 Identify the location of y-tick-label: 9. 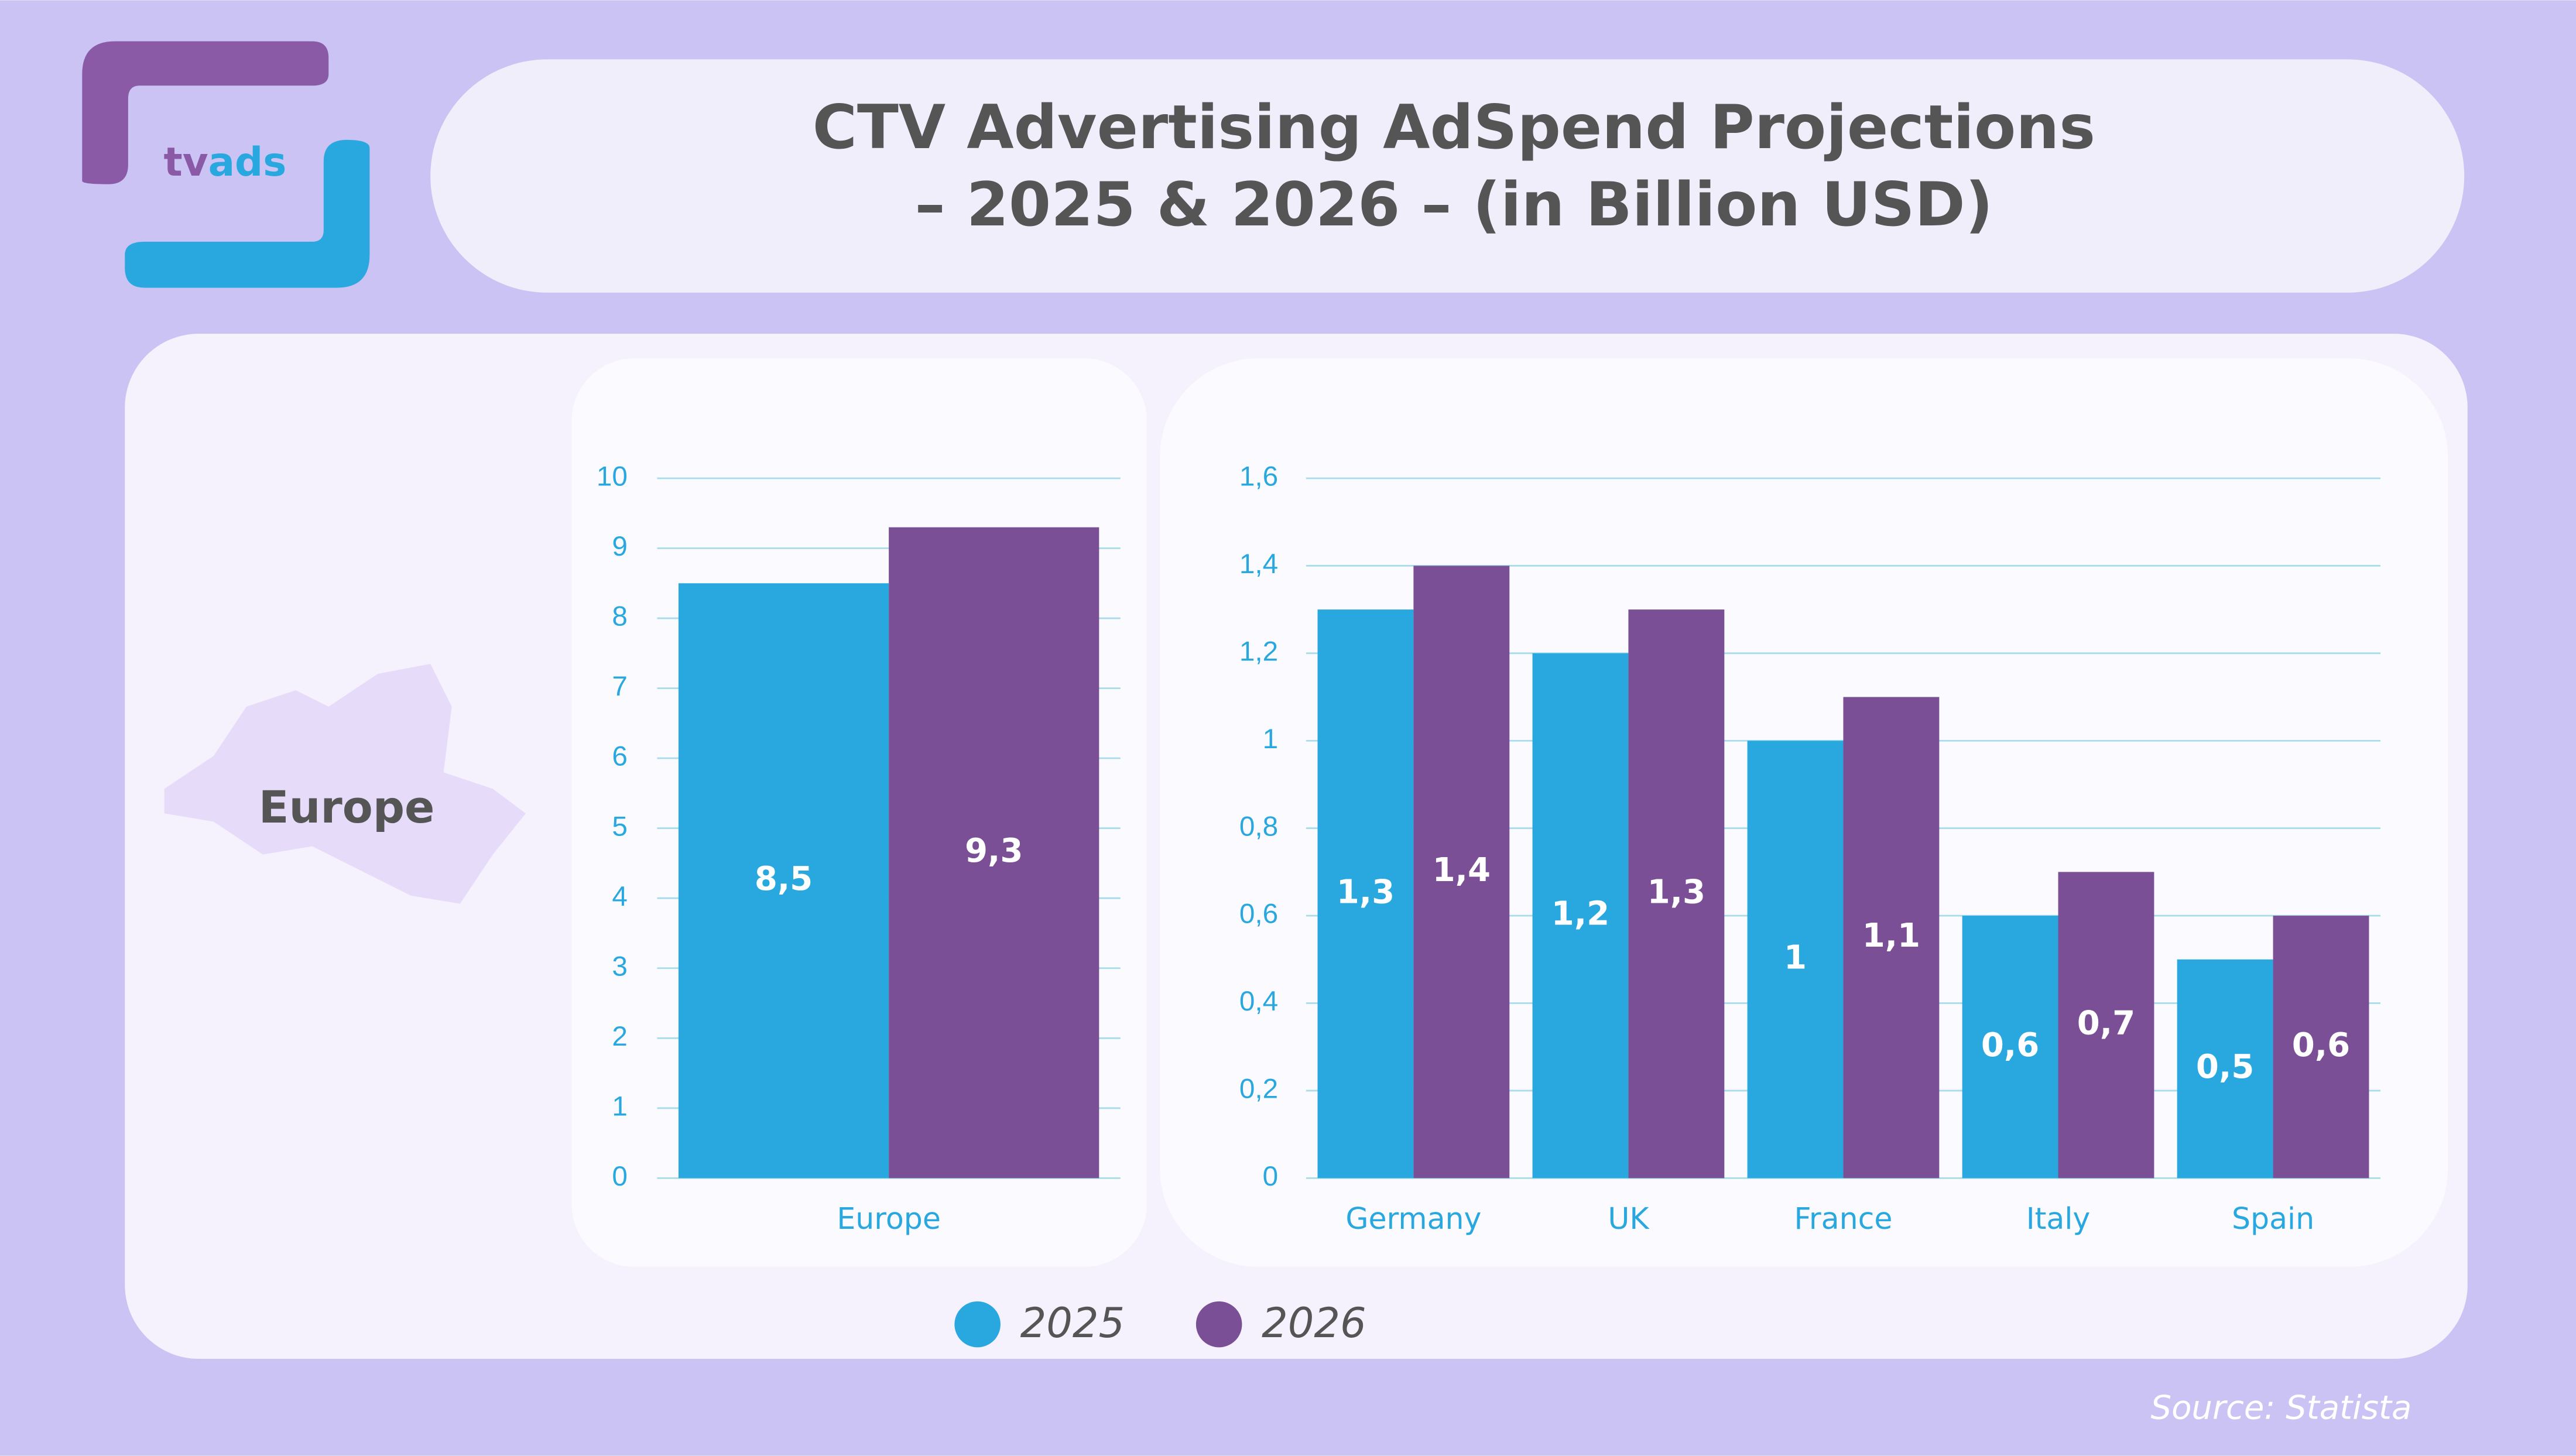
(620, 546).